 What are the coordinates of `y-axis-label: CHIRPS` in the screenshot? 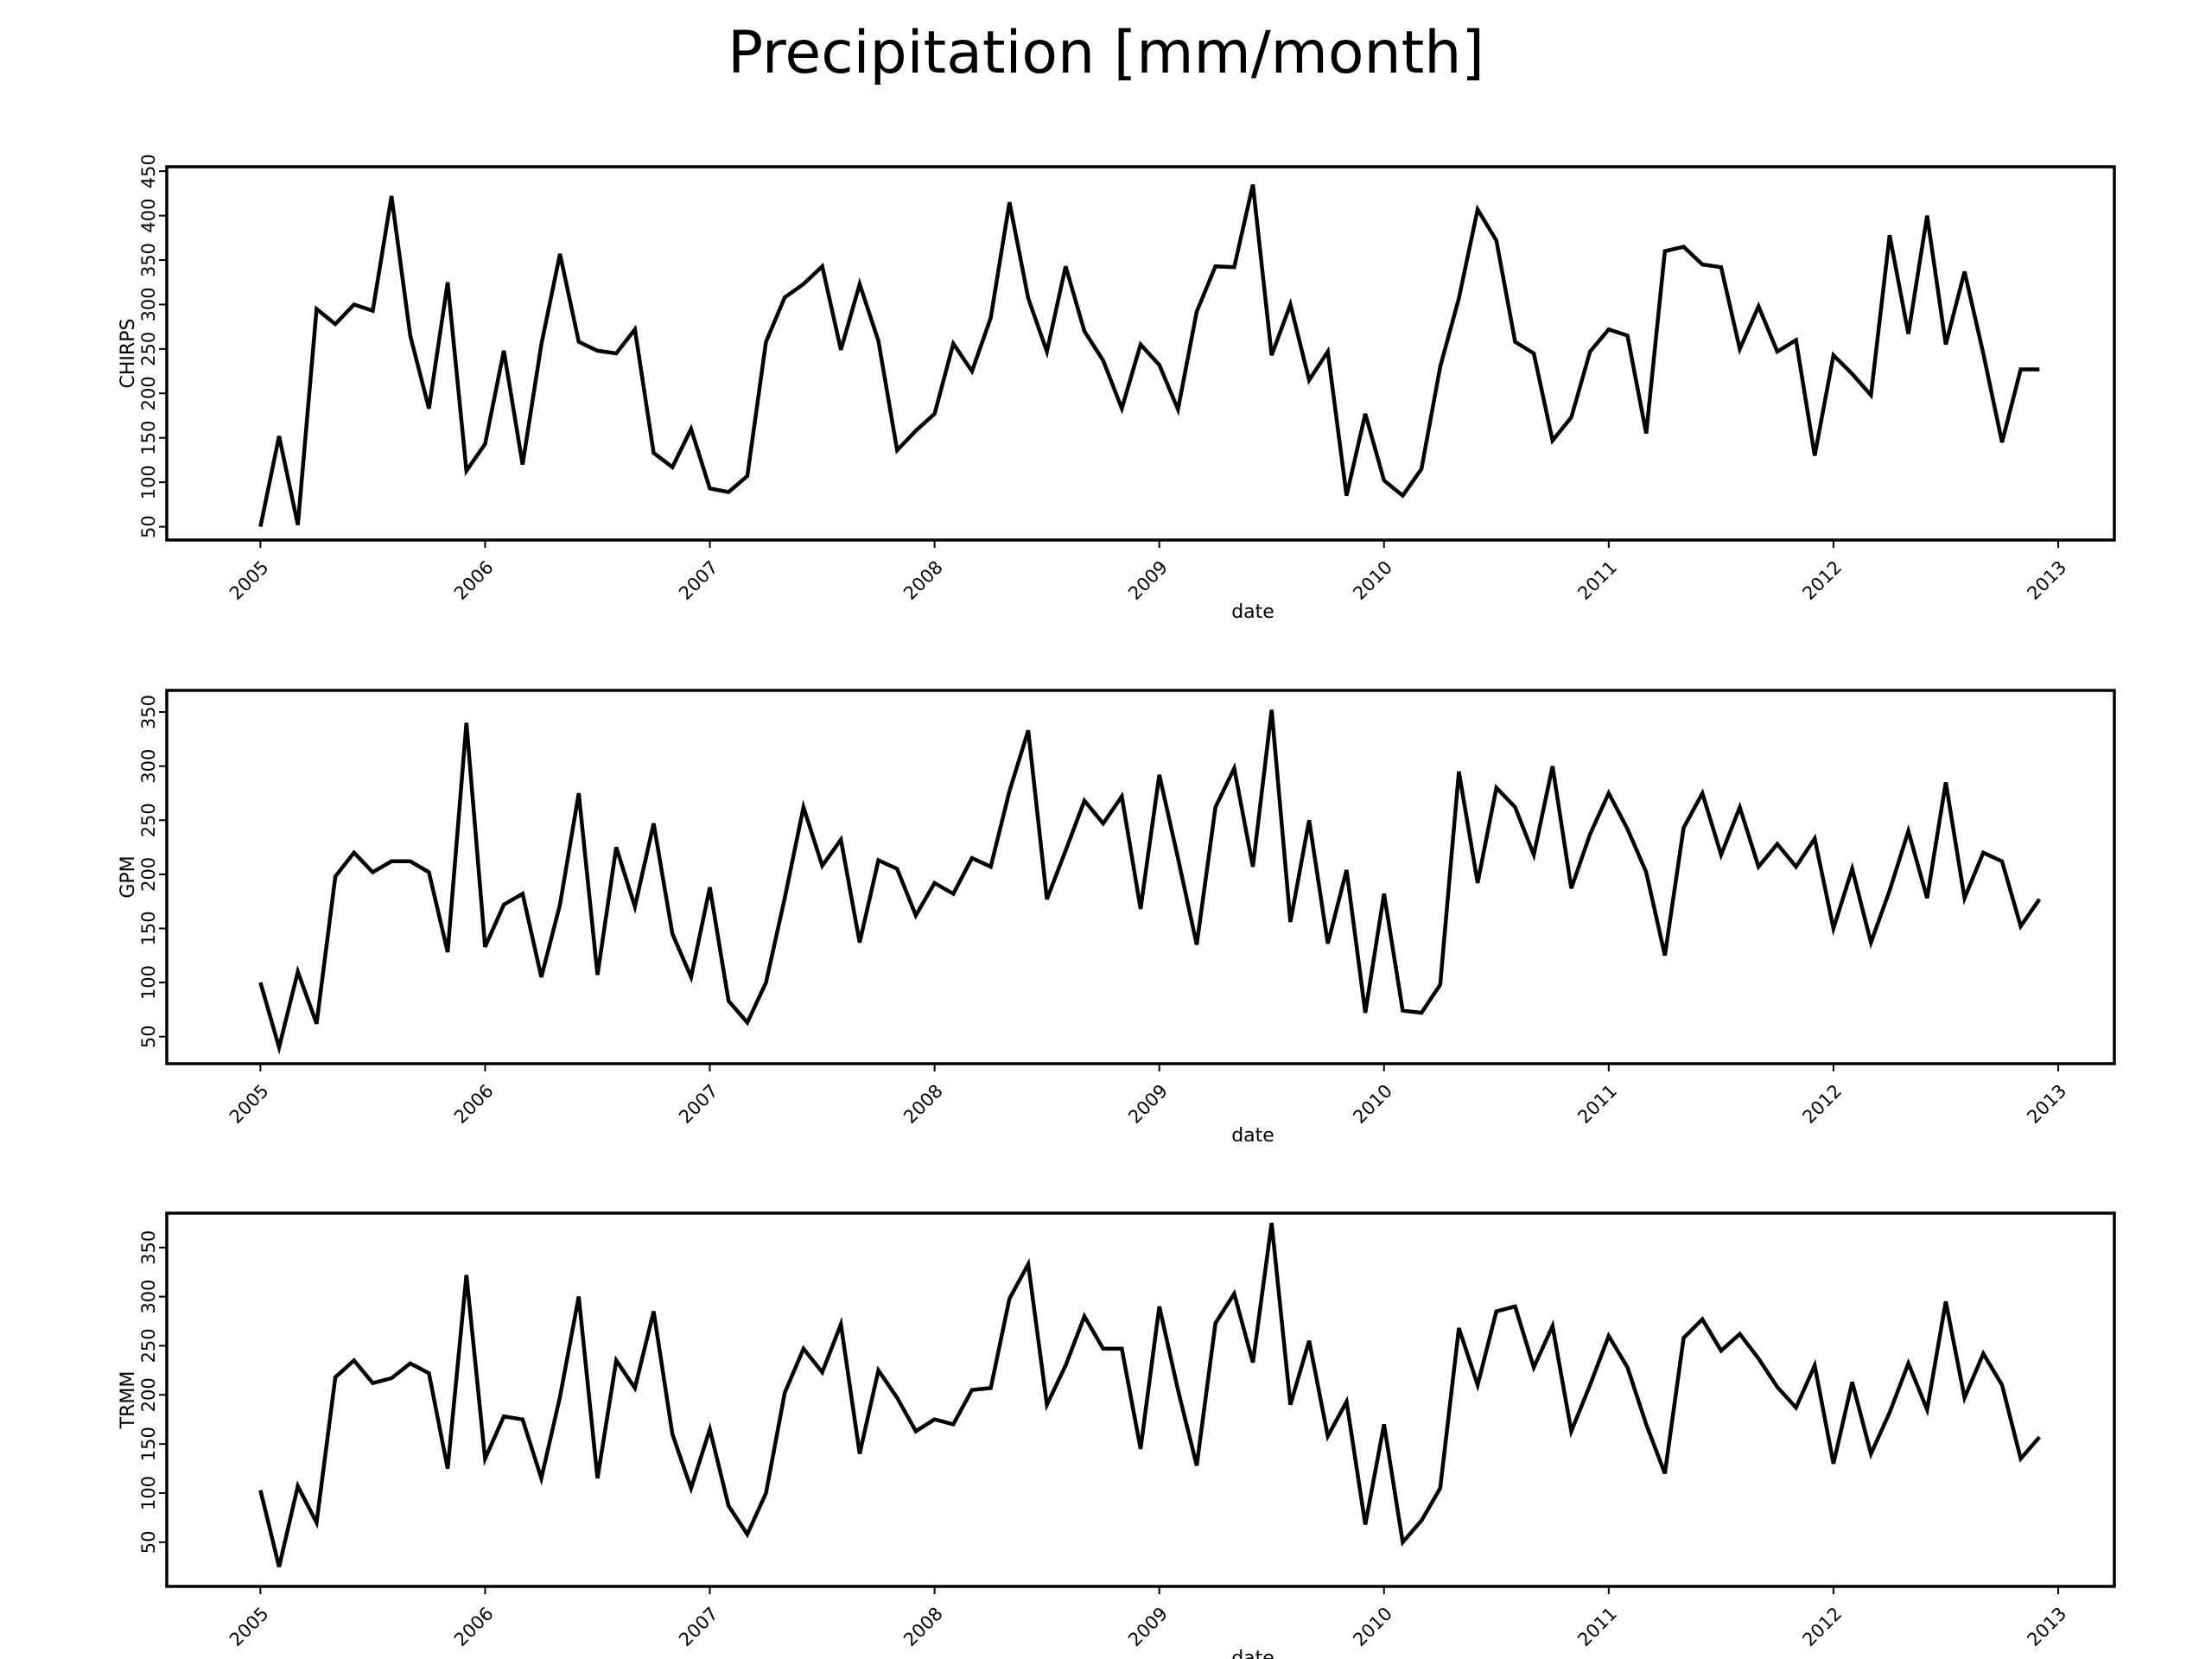 It's located at (128, 354).